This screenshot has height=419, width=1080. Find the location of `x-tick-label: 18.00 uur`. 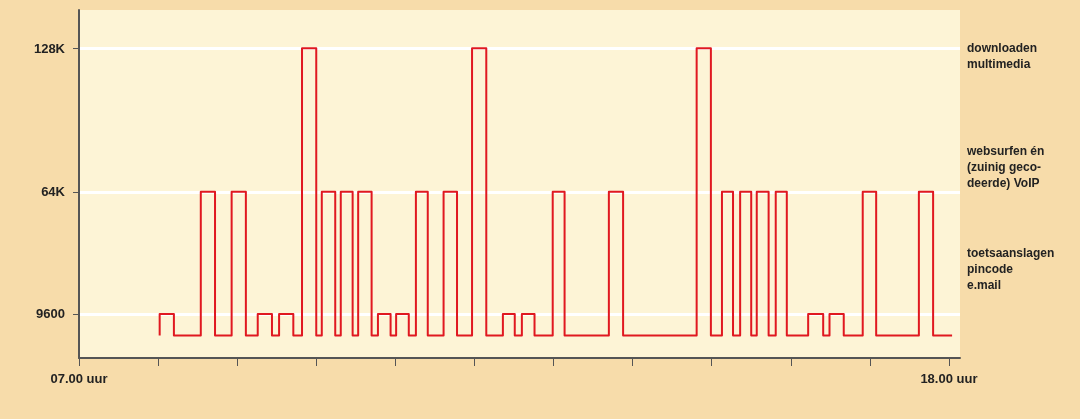

x-tick-label: 18.00 uur is located at coordinates (949, 378).